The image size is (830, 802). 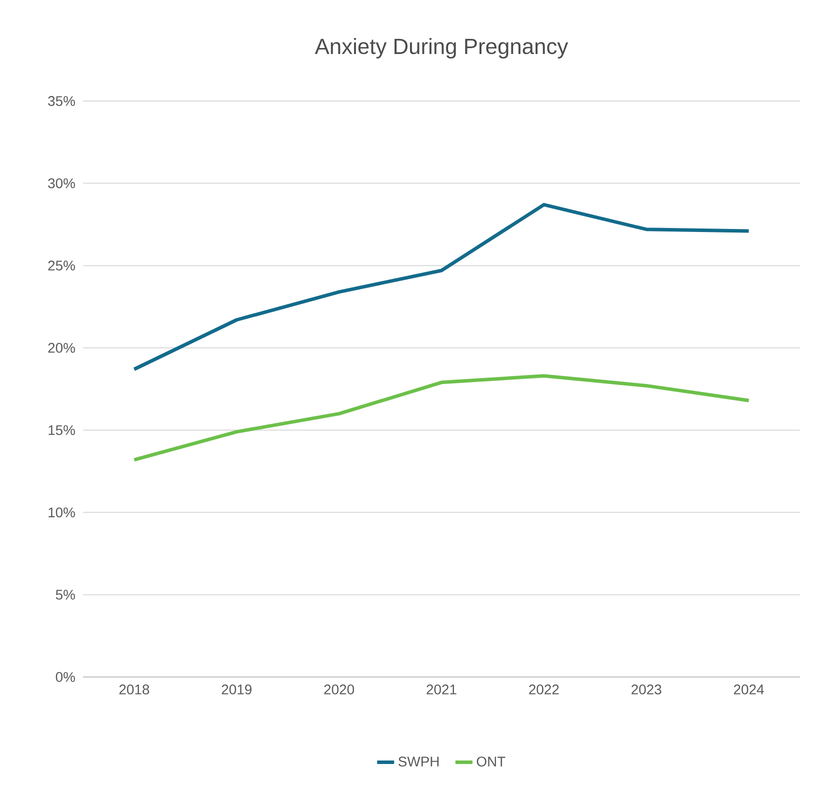 I want to click on x-tick-label: 2021, so click(x=441, y=689).